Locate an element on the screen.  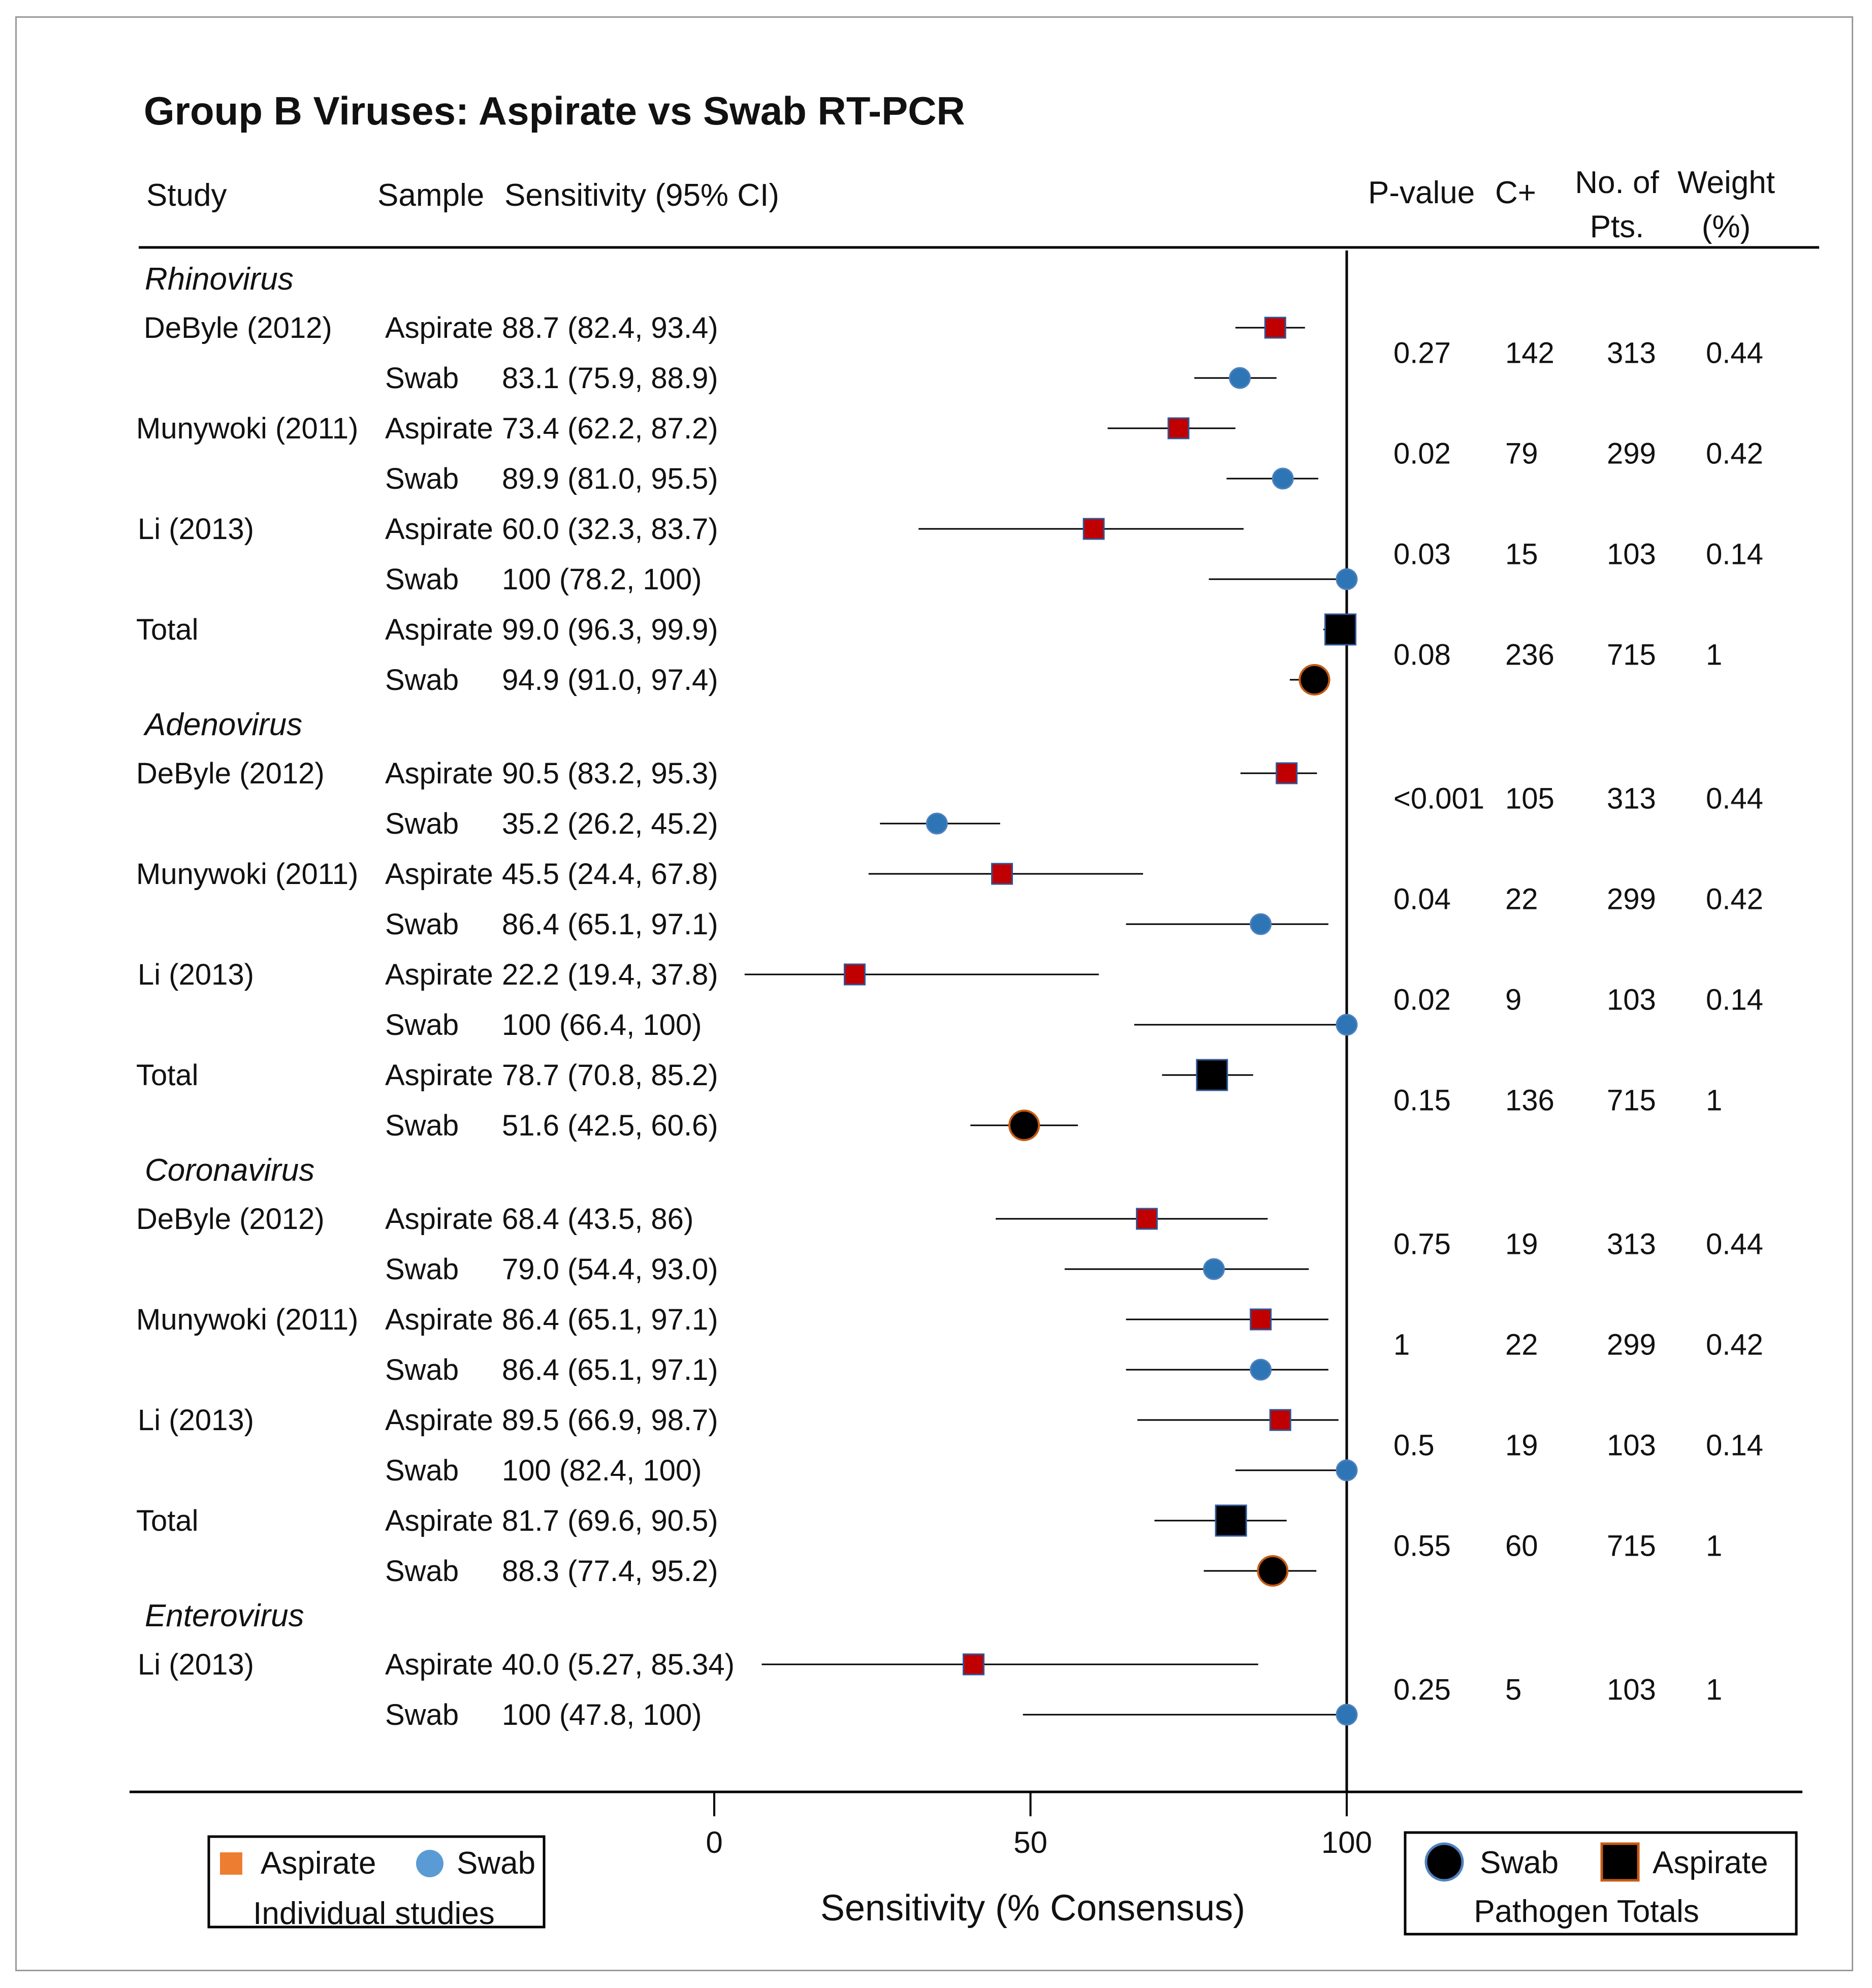
sensitivity-ci: 78.7 (70.8, 85.2) is located at coordinates (610, 1075).